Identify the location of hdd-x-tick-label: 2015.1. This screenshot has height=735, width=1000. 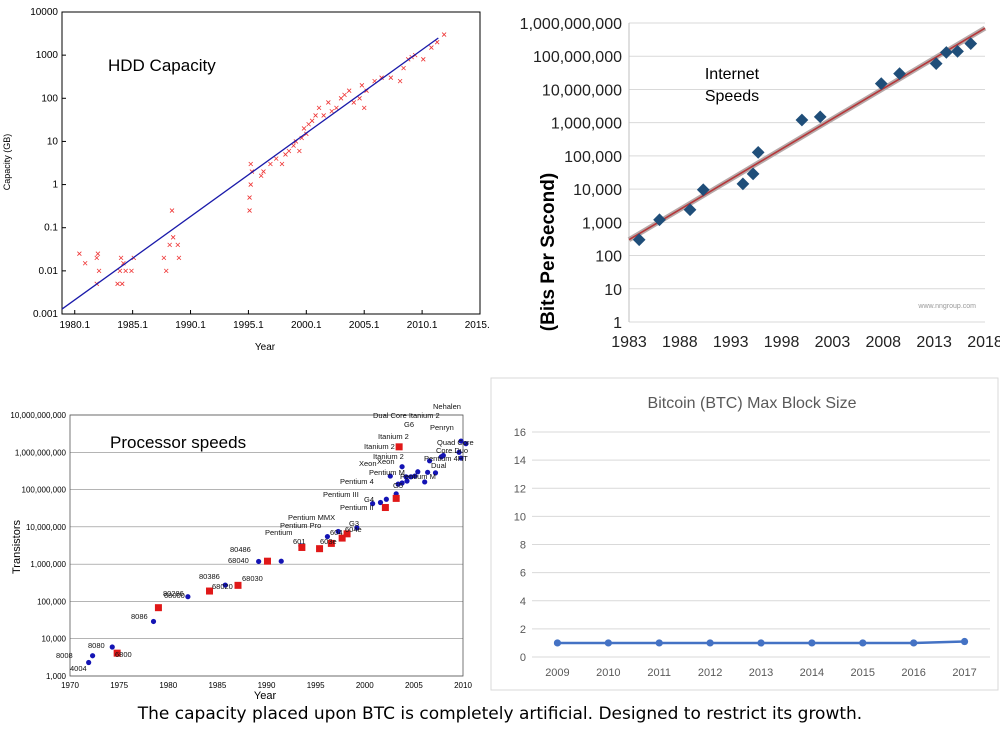
(477, 325).